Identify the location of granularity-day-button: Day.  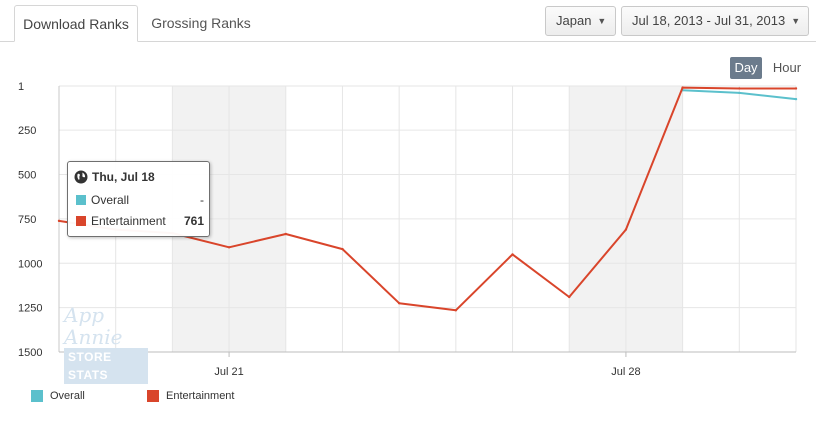
(746, 68).